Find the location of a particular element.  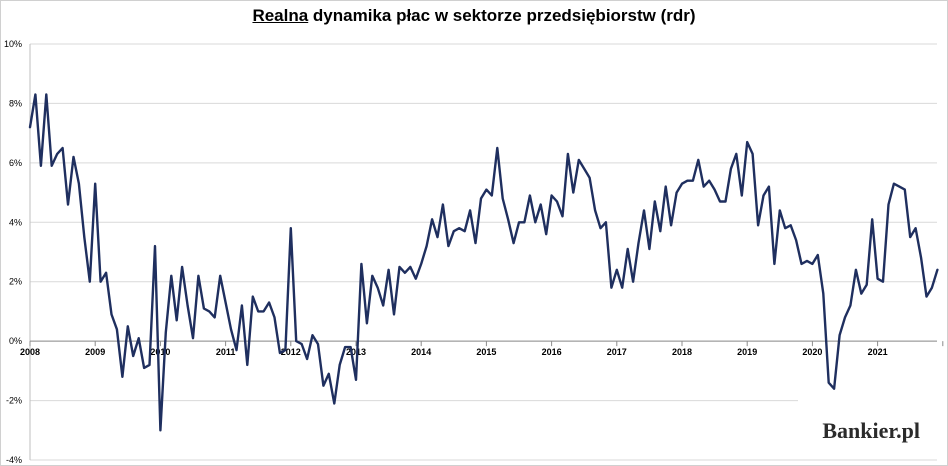

x-tick-label: 2014 is located at coordinates (421, 352).